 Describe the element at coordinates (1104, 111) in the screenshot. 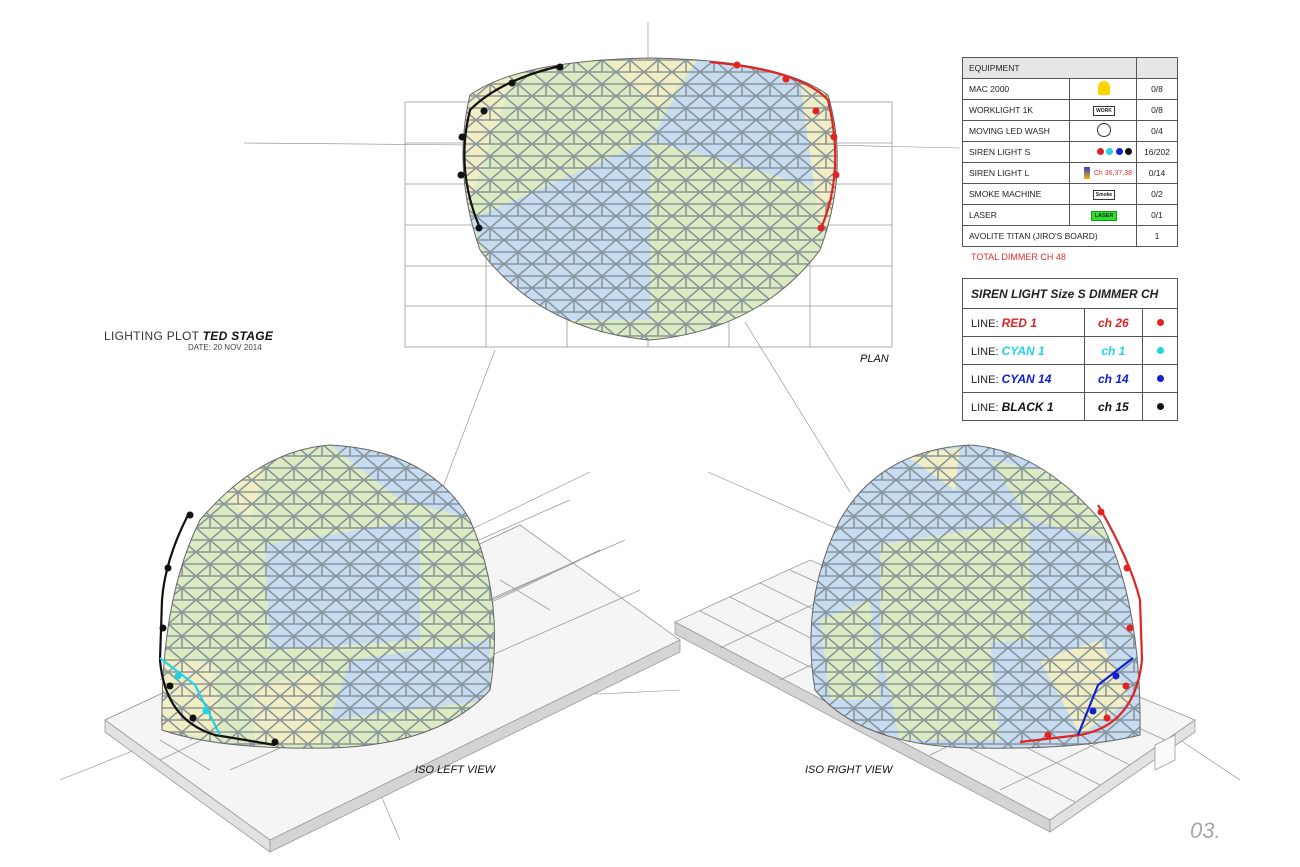

I see `worklight-icon: WORK` at that location.